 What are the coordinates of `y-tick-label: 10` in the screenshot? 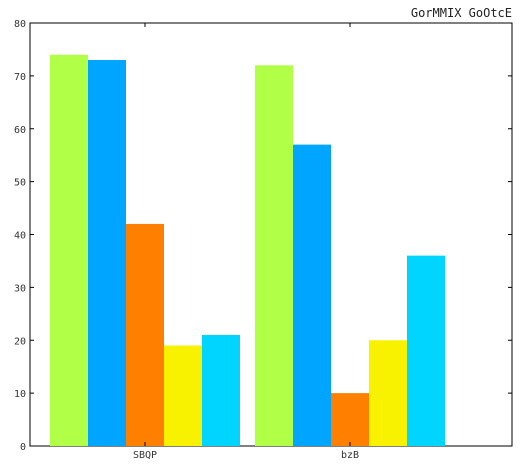 It's located at (20, 394).